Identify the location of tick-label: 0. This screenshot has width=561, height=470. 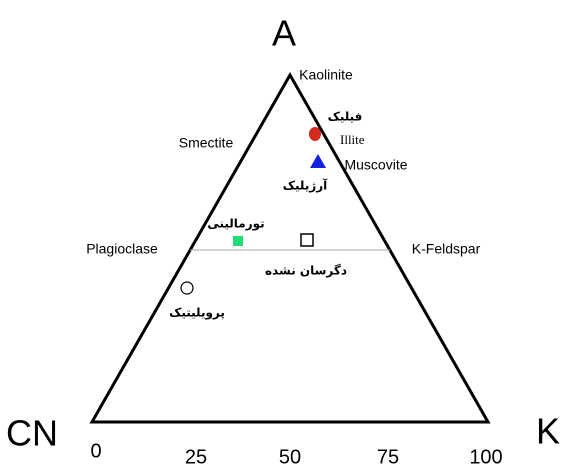
(95, 451).